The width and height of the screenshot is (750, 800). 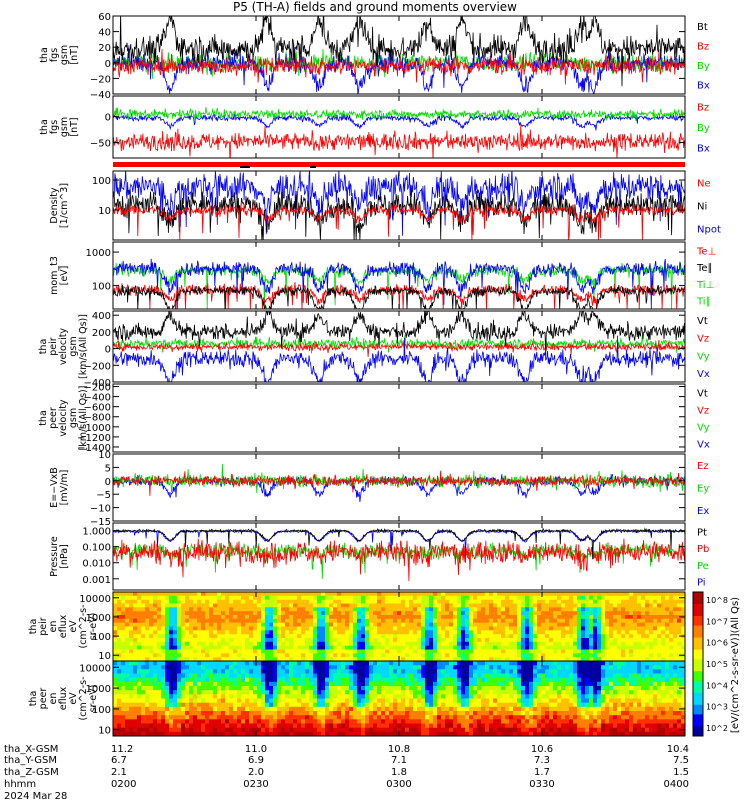 What do you see at coordinates (97, 366) in the screenshot?
I see `y-tick-label: −200` at bounding box center [97, 366].